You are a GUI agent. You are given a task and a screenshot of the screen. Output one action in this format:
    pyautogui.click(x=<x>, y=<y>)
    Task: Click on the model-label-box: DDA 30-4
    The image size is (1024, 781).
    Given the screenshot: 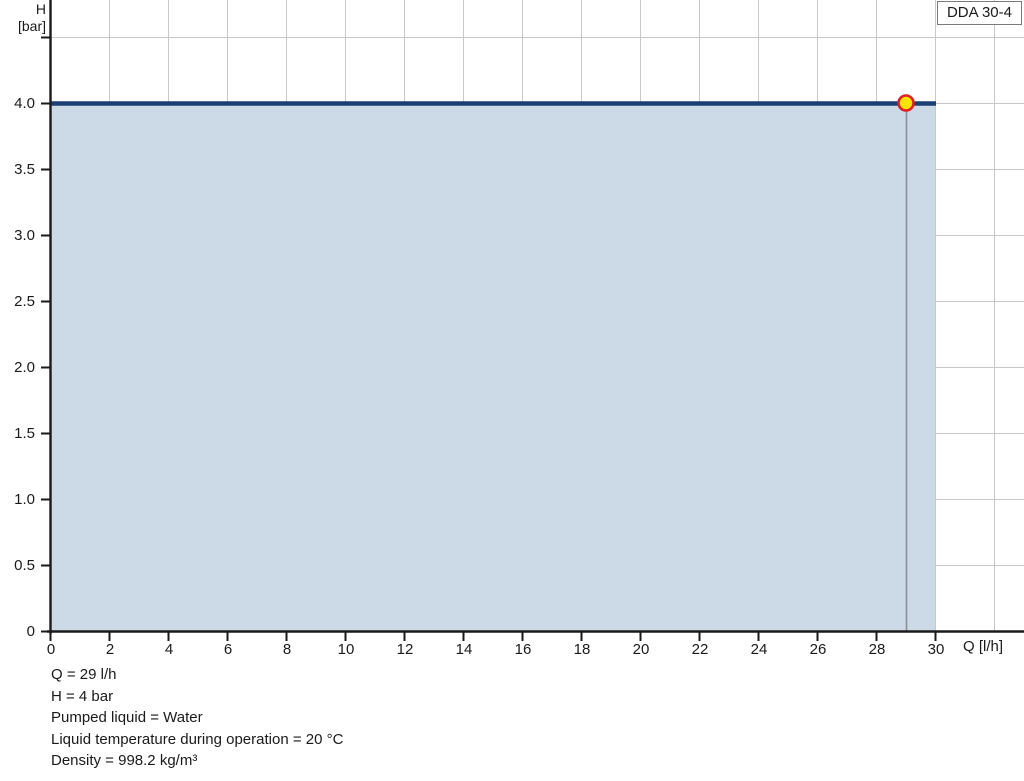 What is the action you would take?
    pyautogui.click(x=979, y=13)
    